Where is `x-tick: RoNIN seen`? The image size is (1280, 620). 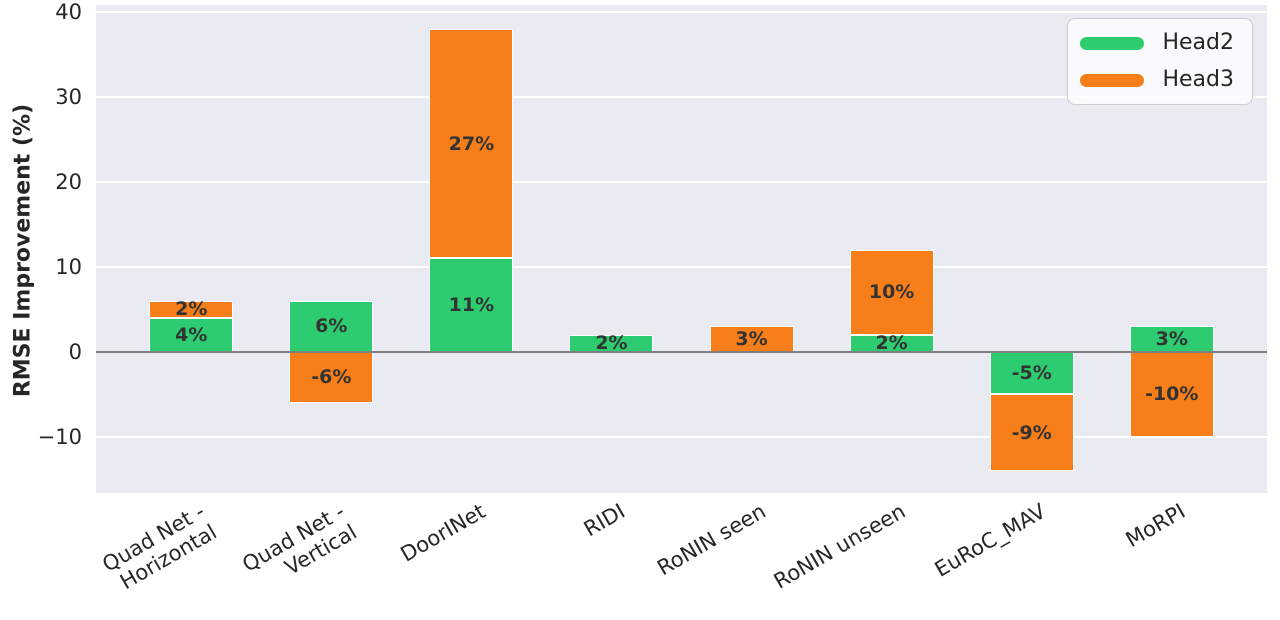 x-tick: RoNIN seen is located at coordinates (703, 539).